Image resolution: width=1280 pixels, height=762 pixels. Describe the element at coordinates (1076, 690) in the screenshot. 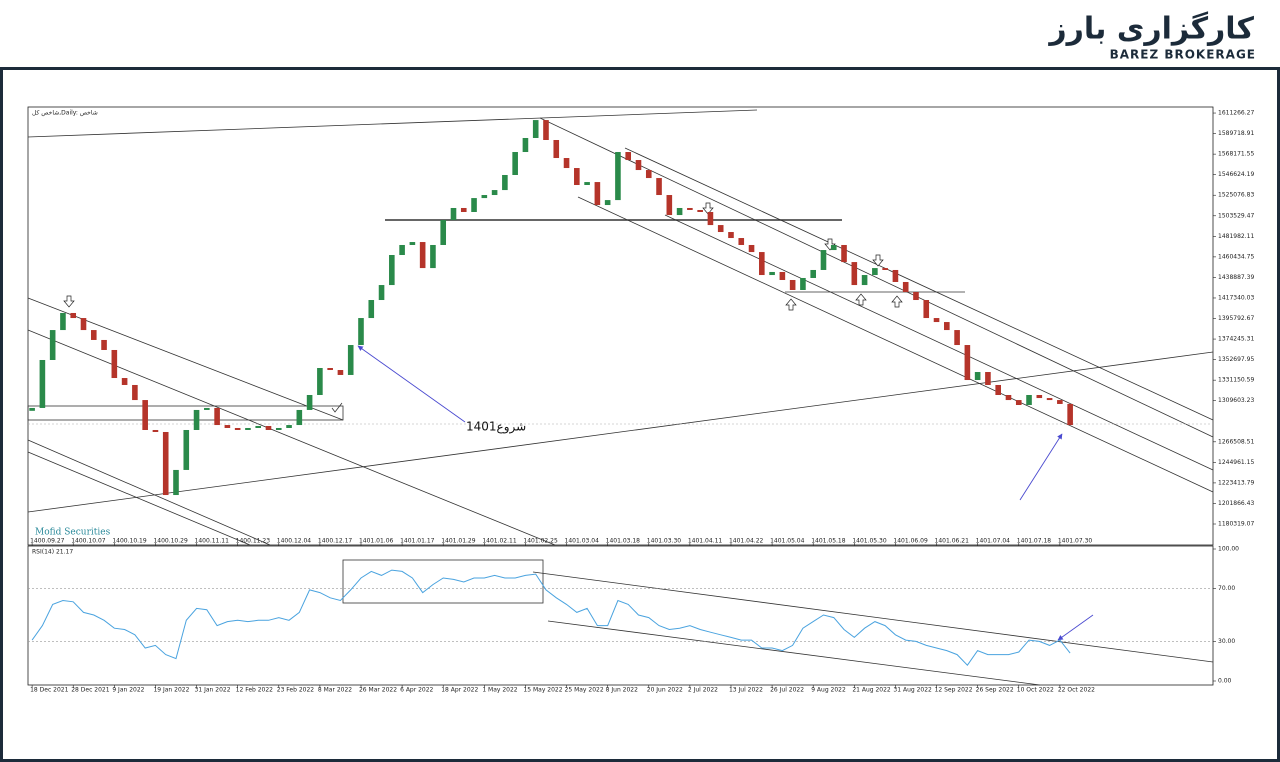

I see `x-tick-label: 22 Oct 2022` at that location.